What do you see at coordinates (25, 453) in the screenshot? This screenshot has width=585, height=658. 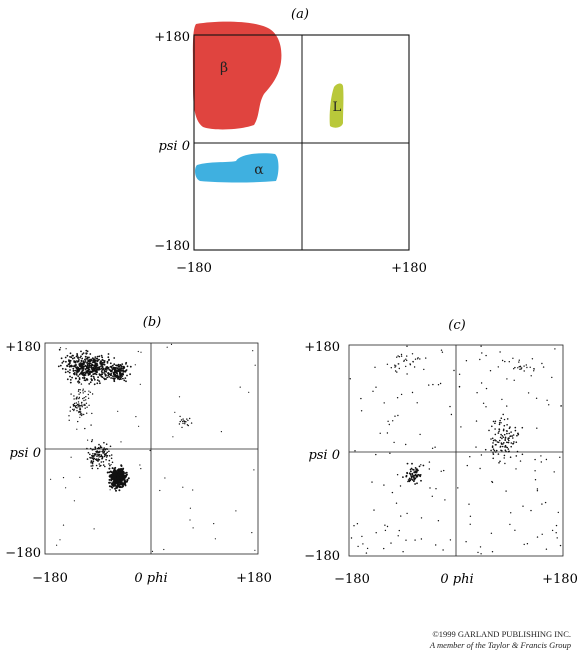 I see `panel-b-y-mid: psi 0` at bounding box center [25, 453].